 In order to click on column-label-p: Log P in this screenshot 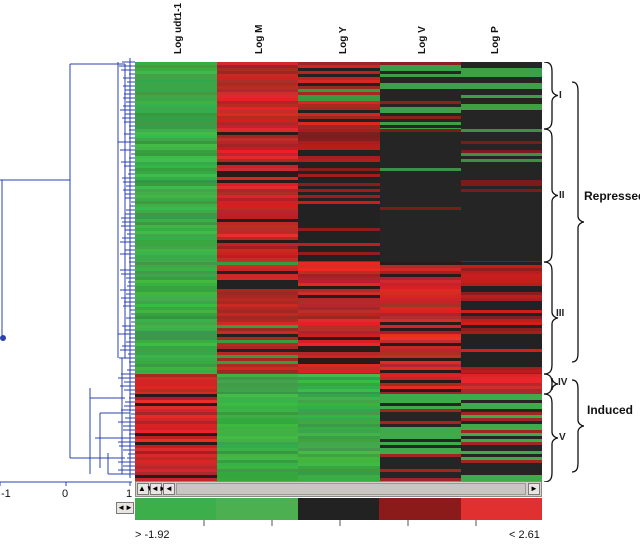, I will do `click(495, 40)`.